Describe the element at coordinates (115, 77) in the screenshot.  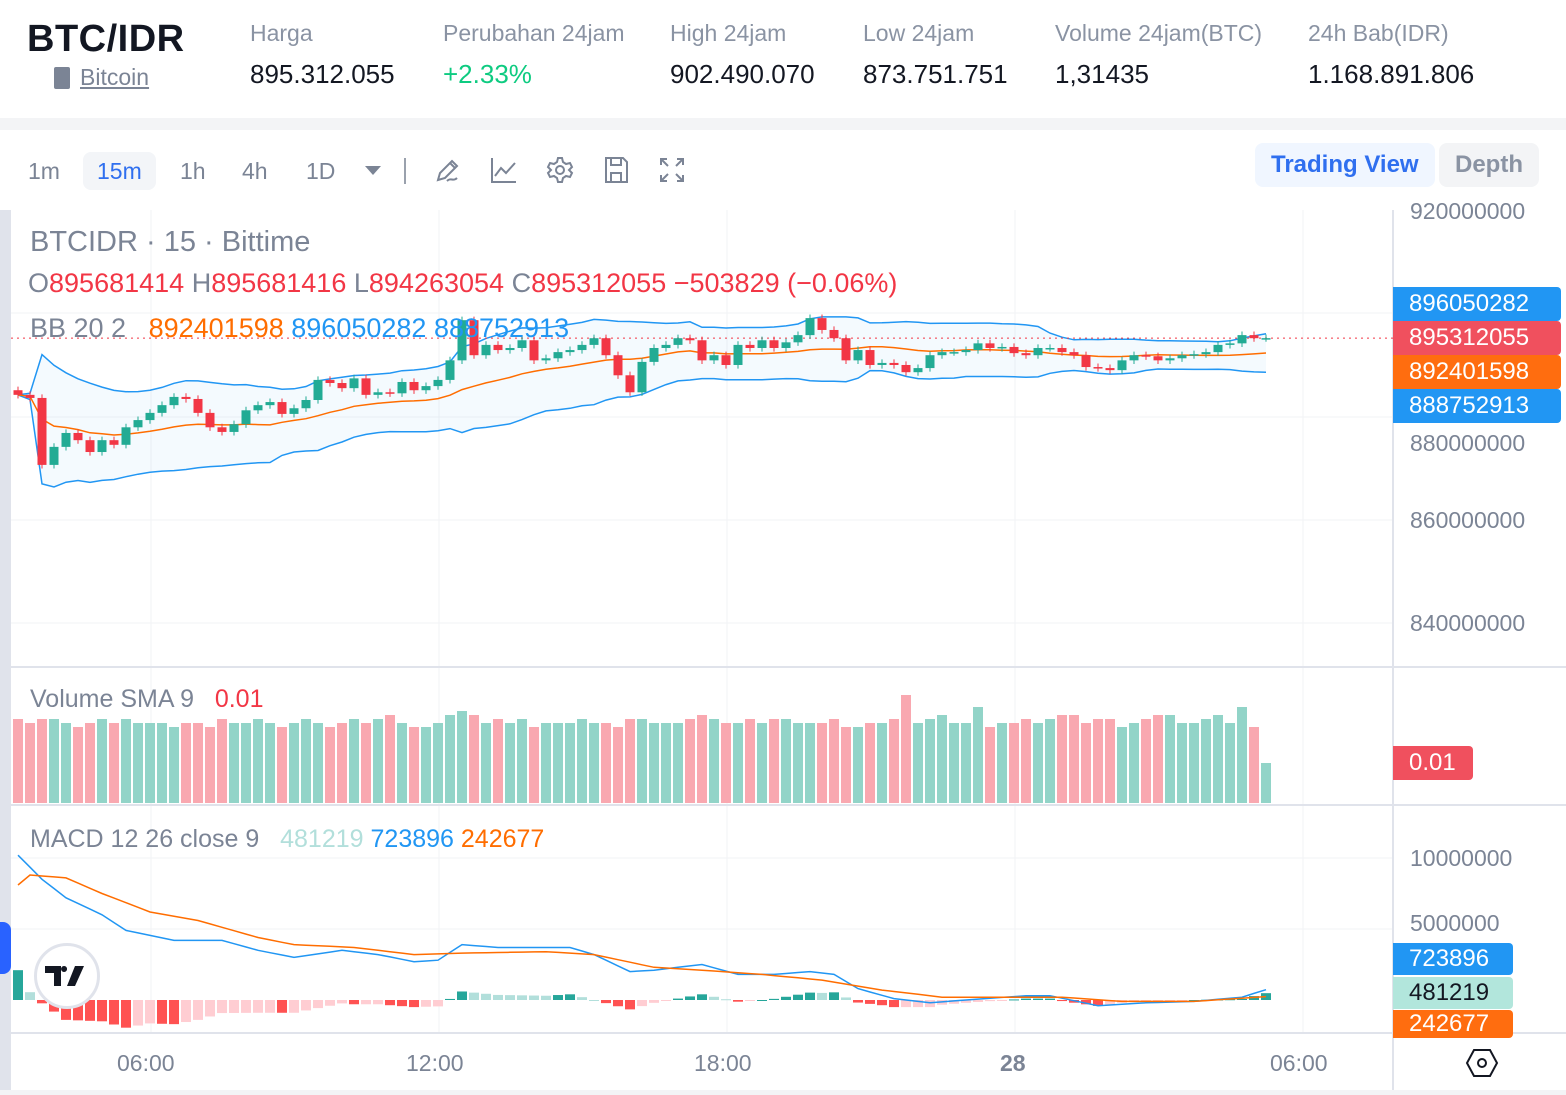
I see `coin-link-label: Bitcoin` at that location.